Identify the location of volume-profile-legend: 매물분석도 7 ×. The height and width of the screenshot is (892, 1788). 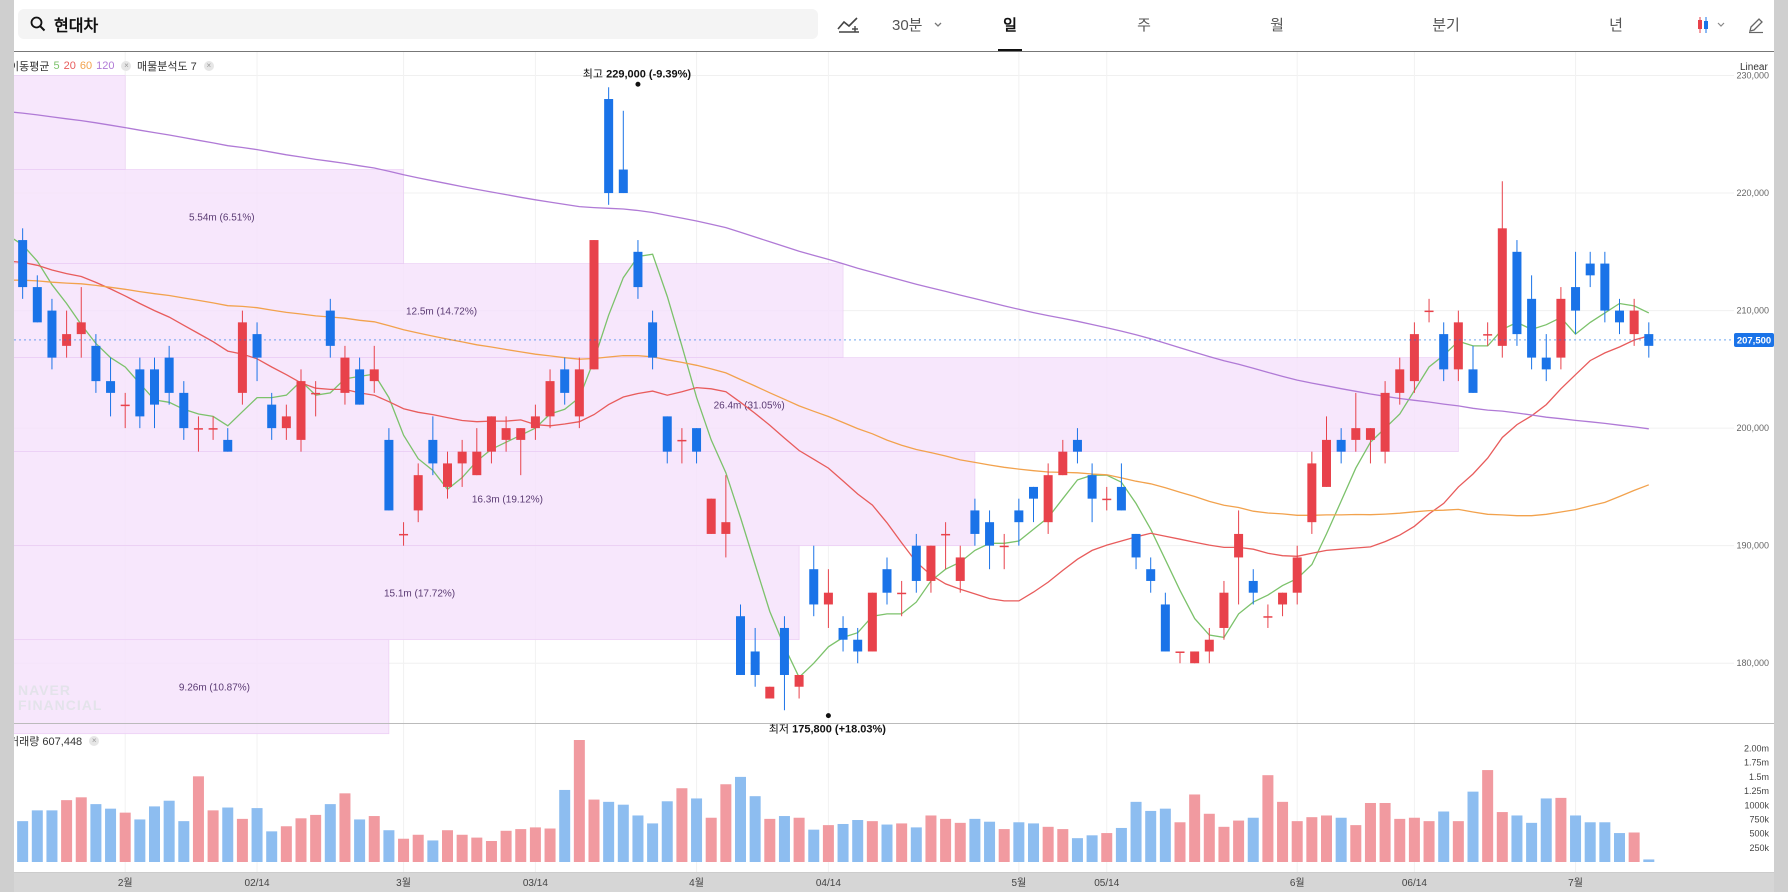
(175, 66).